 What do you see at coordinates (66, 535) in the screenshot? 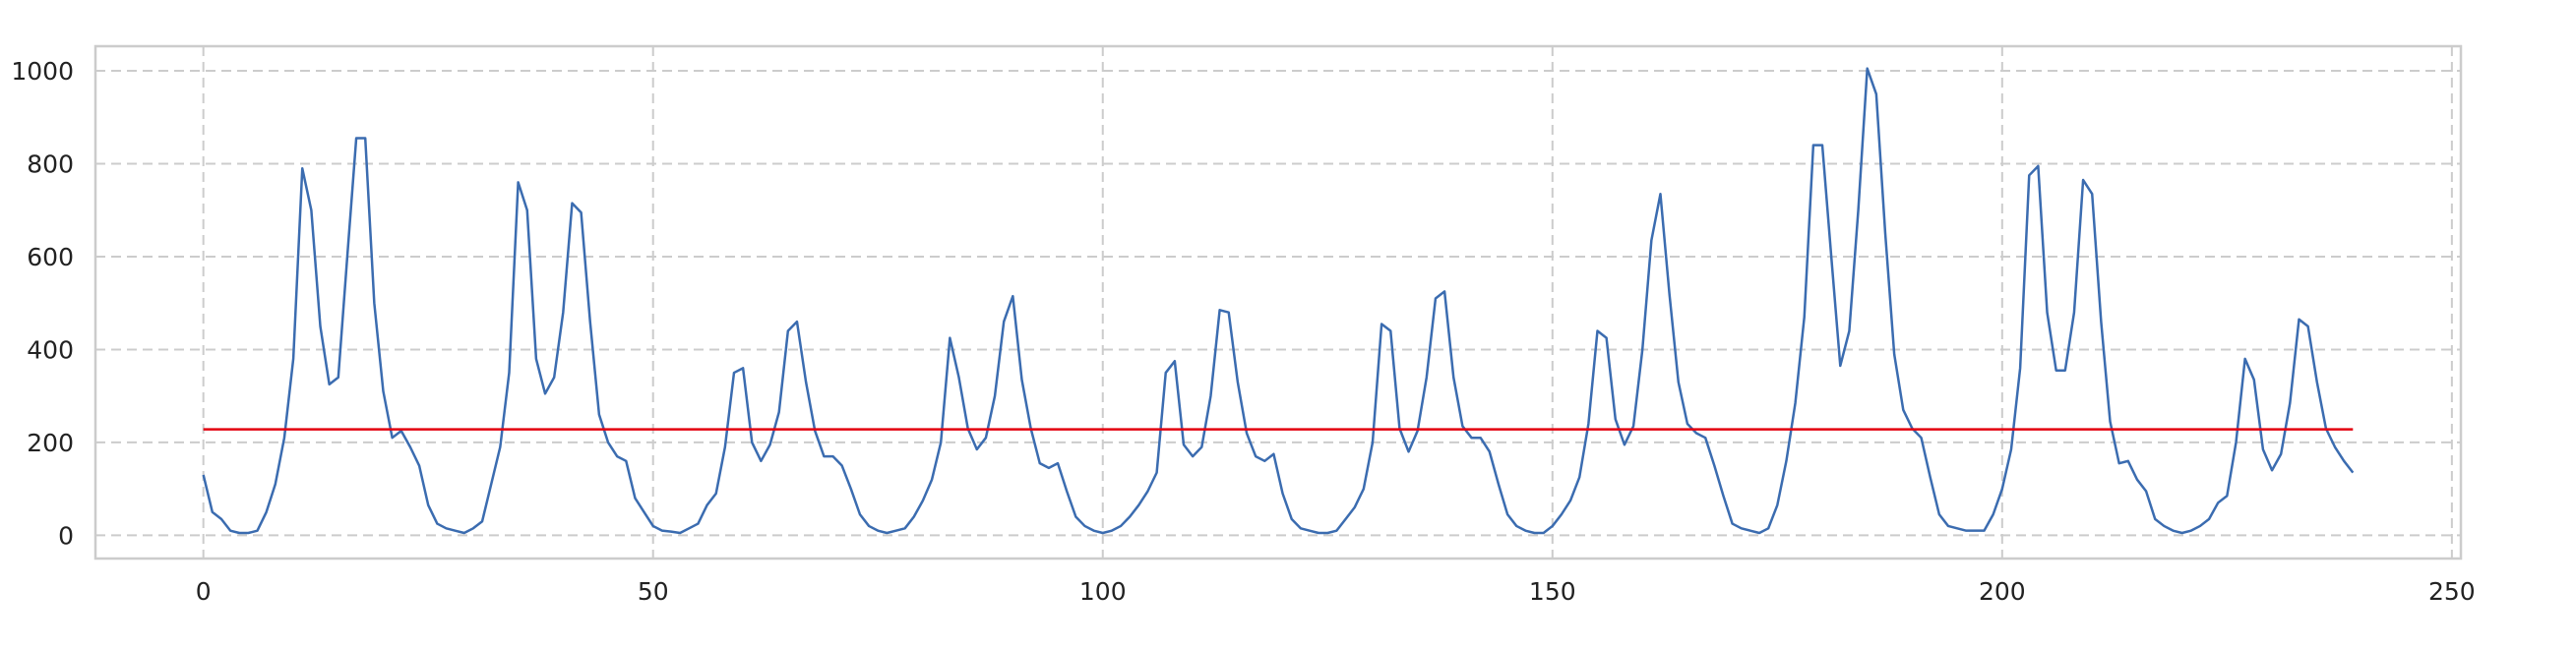
I see `y-tick-label: 0` at bounding box center [66, 535].